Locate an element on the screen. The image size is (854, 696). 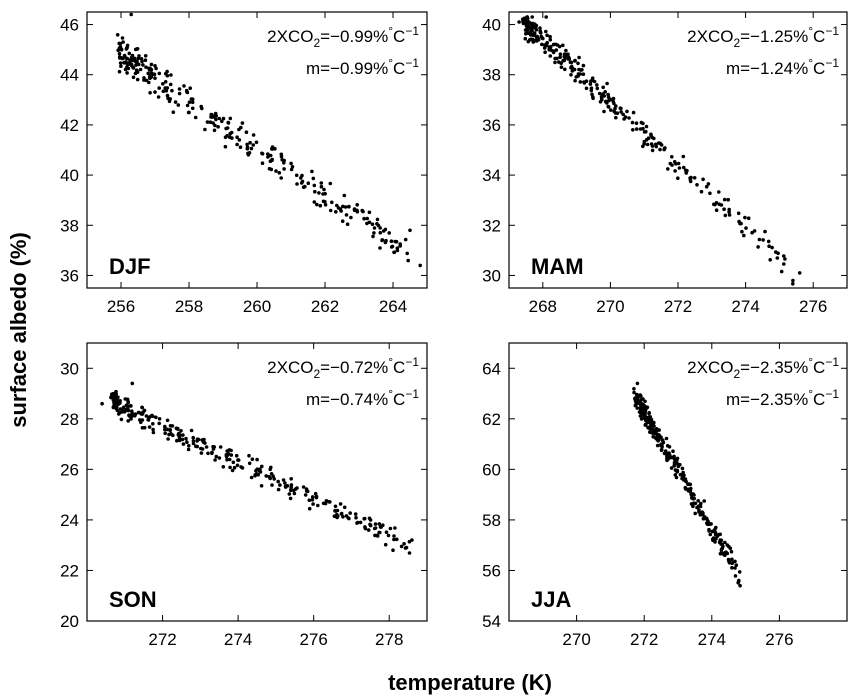
annotation-2xco2-unit: C is located at coordinates (399, 367).